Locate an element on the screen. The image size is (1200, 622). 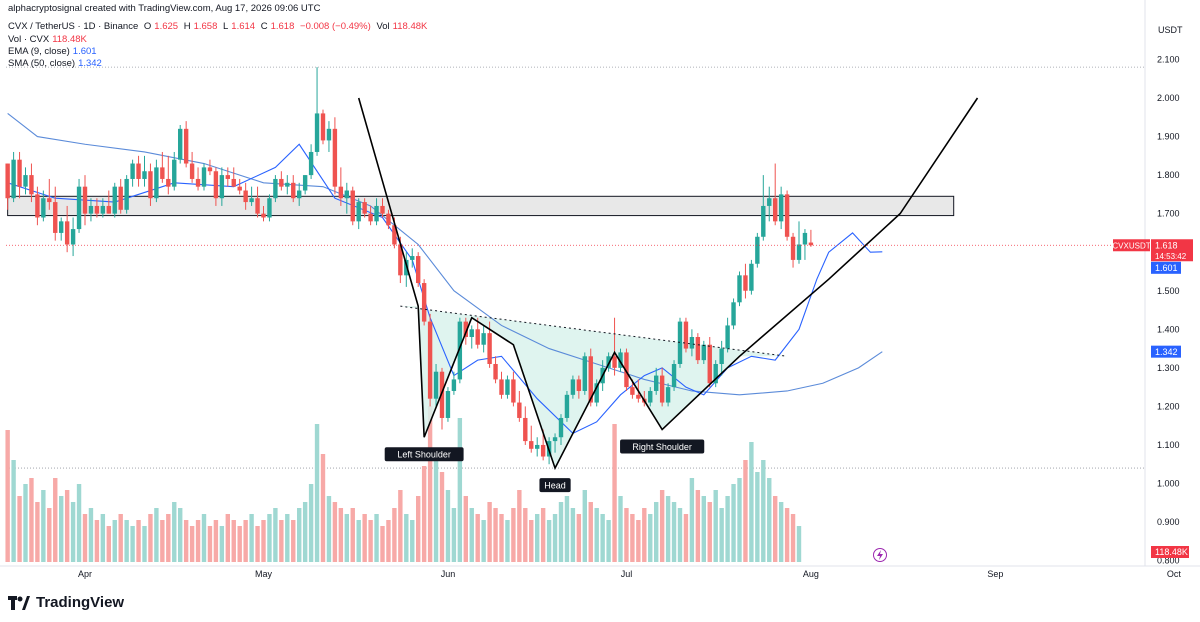
sma-indicator-row: SMA (50, close) 1.342 is located at coordinates (55, 63).